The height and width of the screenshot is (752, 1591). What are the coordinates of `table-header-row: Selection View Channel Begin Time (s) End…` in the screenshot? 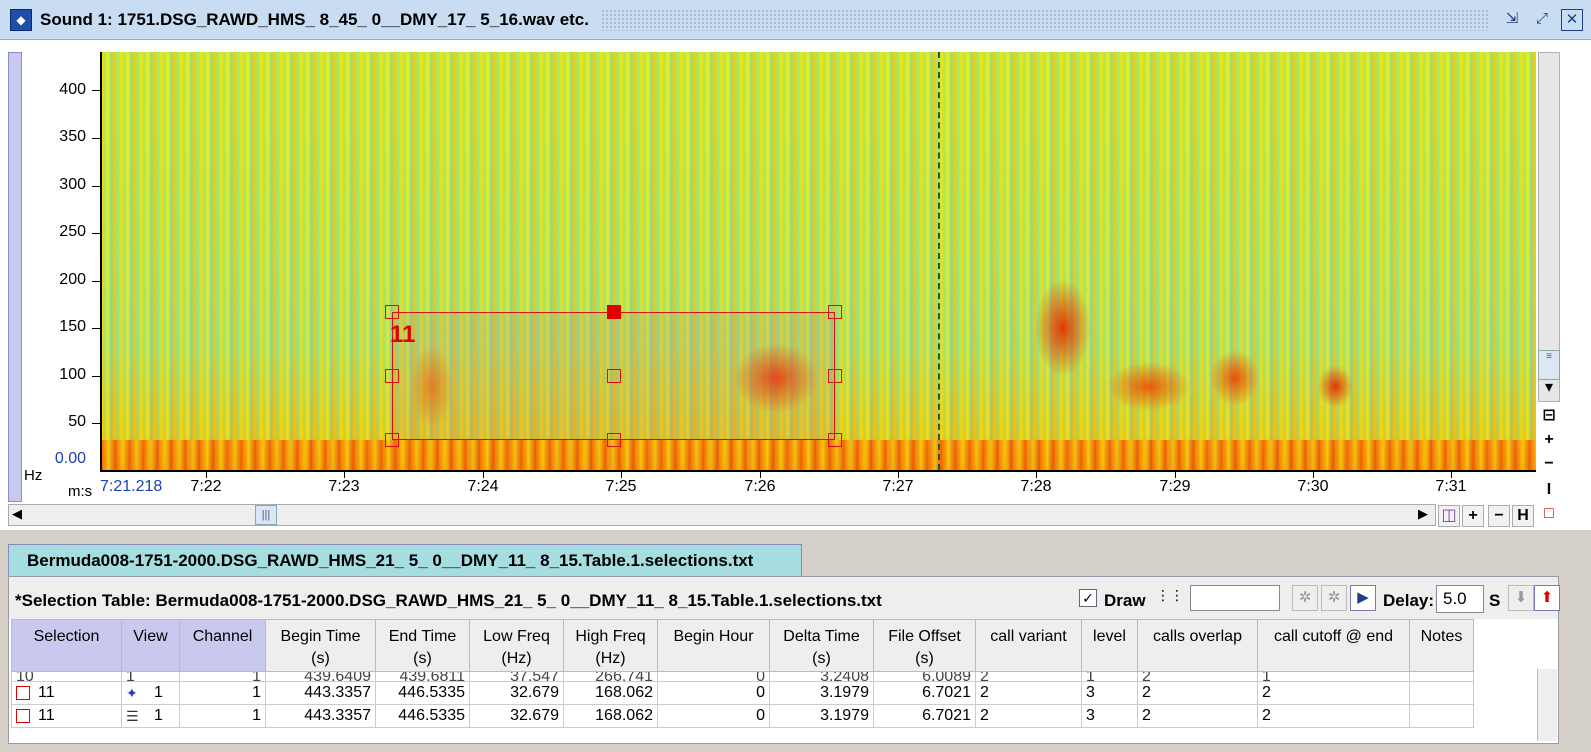 It's located at (742, 645).